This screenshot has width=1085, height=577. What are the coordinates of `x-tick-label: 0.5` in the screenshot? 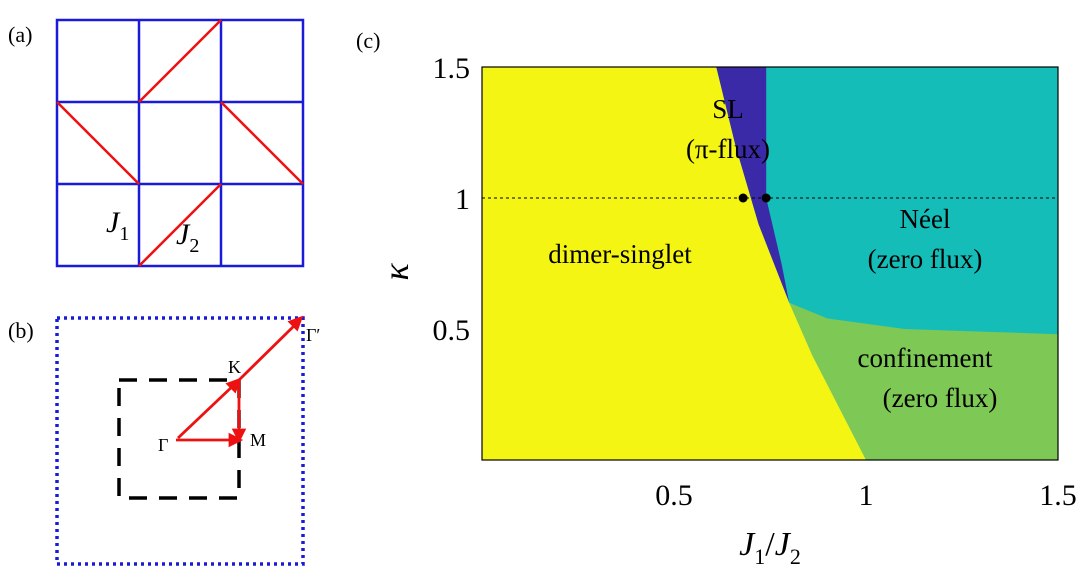 It's located at (674, 495).